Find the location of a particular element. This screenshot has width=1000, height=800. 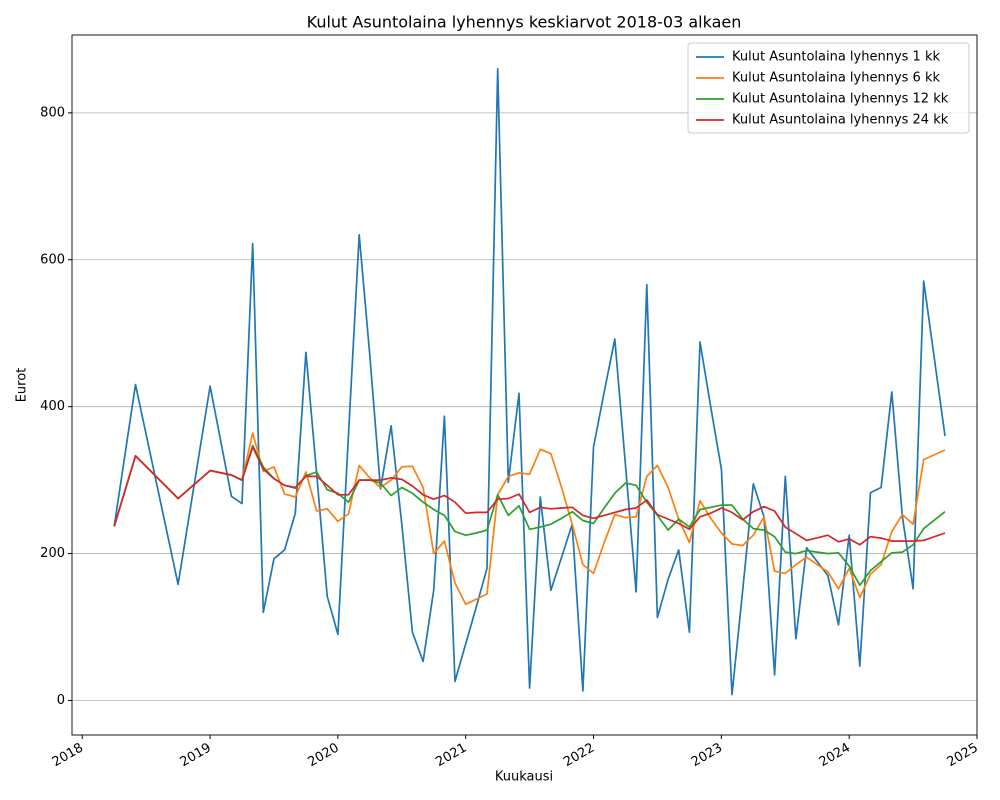

legend-box is located at coordinates (828, 88).